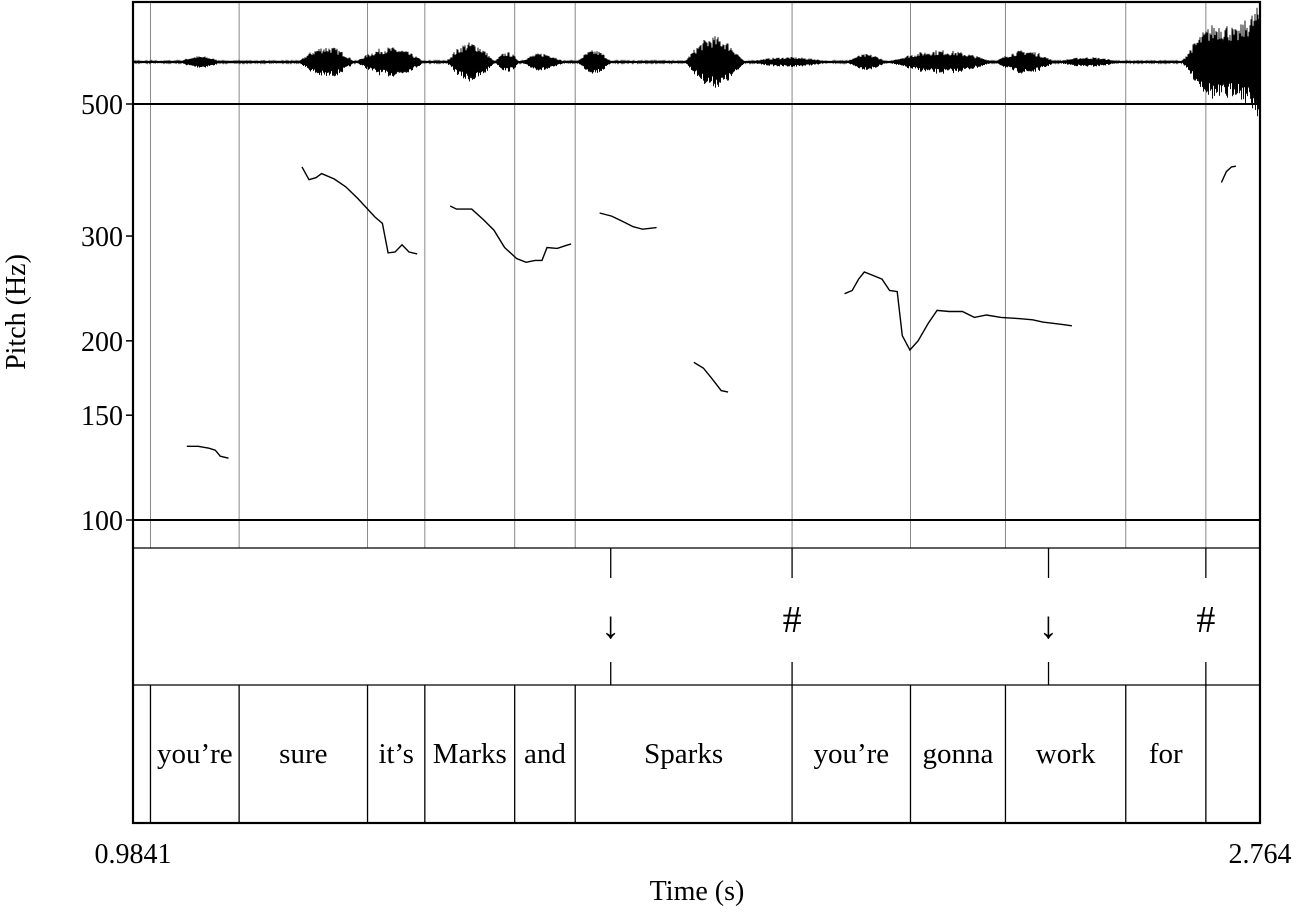  What do you see at coordinates (102, 521) in the screenshot?
I see `y-tick-label: 100` at bounding box center [102, 521].